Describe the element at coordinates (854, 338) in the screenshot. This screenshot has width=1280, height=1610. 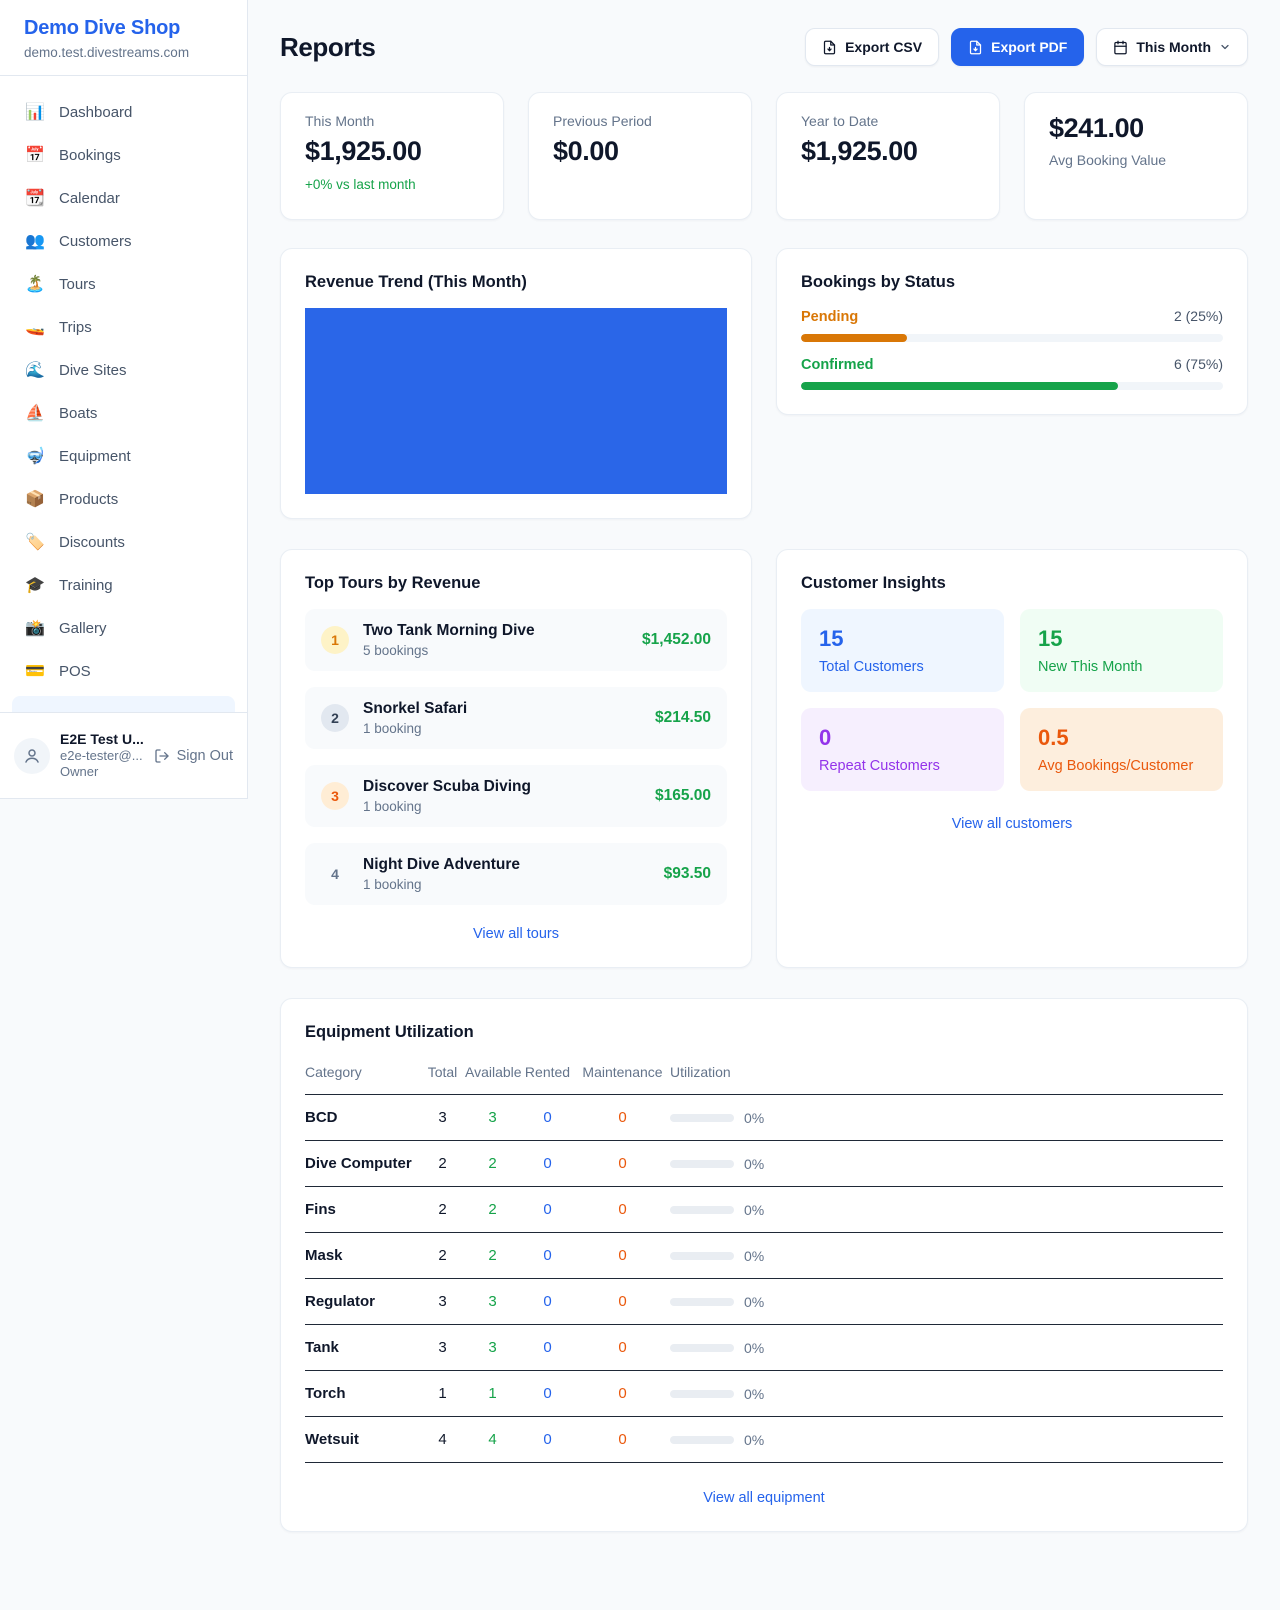
I see `status-bar-fill-pending` at that location.